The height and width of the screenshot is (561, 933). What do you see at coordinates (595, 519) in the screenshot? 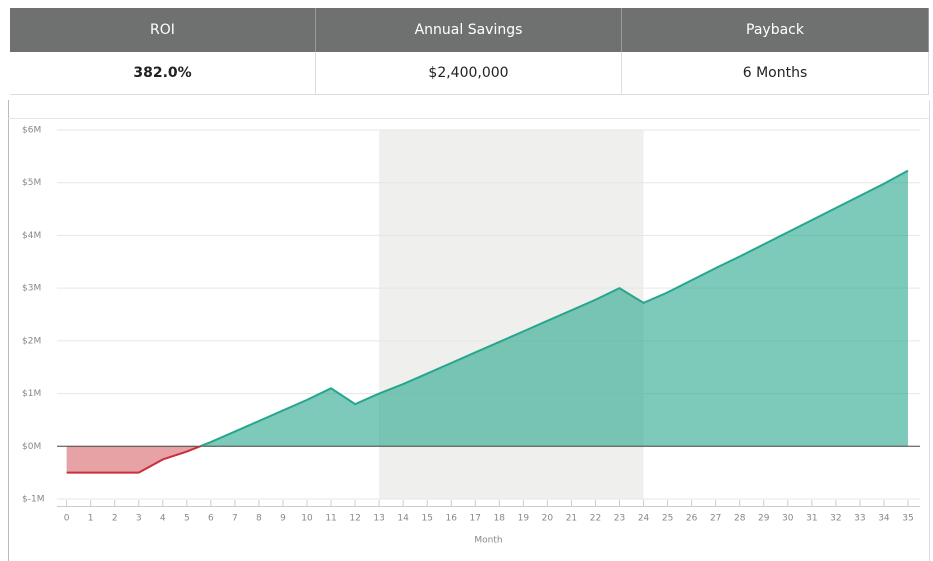
I see `x-tick-label: 22` at bounding box center [595, 519].